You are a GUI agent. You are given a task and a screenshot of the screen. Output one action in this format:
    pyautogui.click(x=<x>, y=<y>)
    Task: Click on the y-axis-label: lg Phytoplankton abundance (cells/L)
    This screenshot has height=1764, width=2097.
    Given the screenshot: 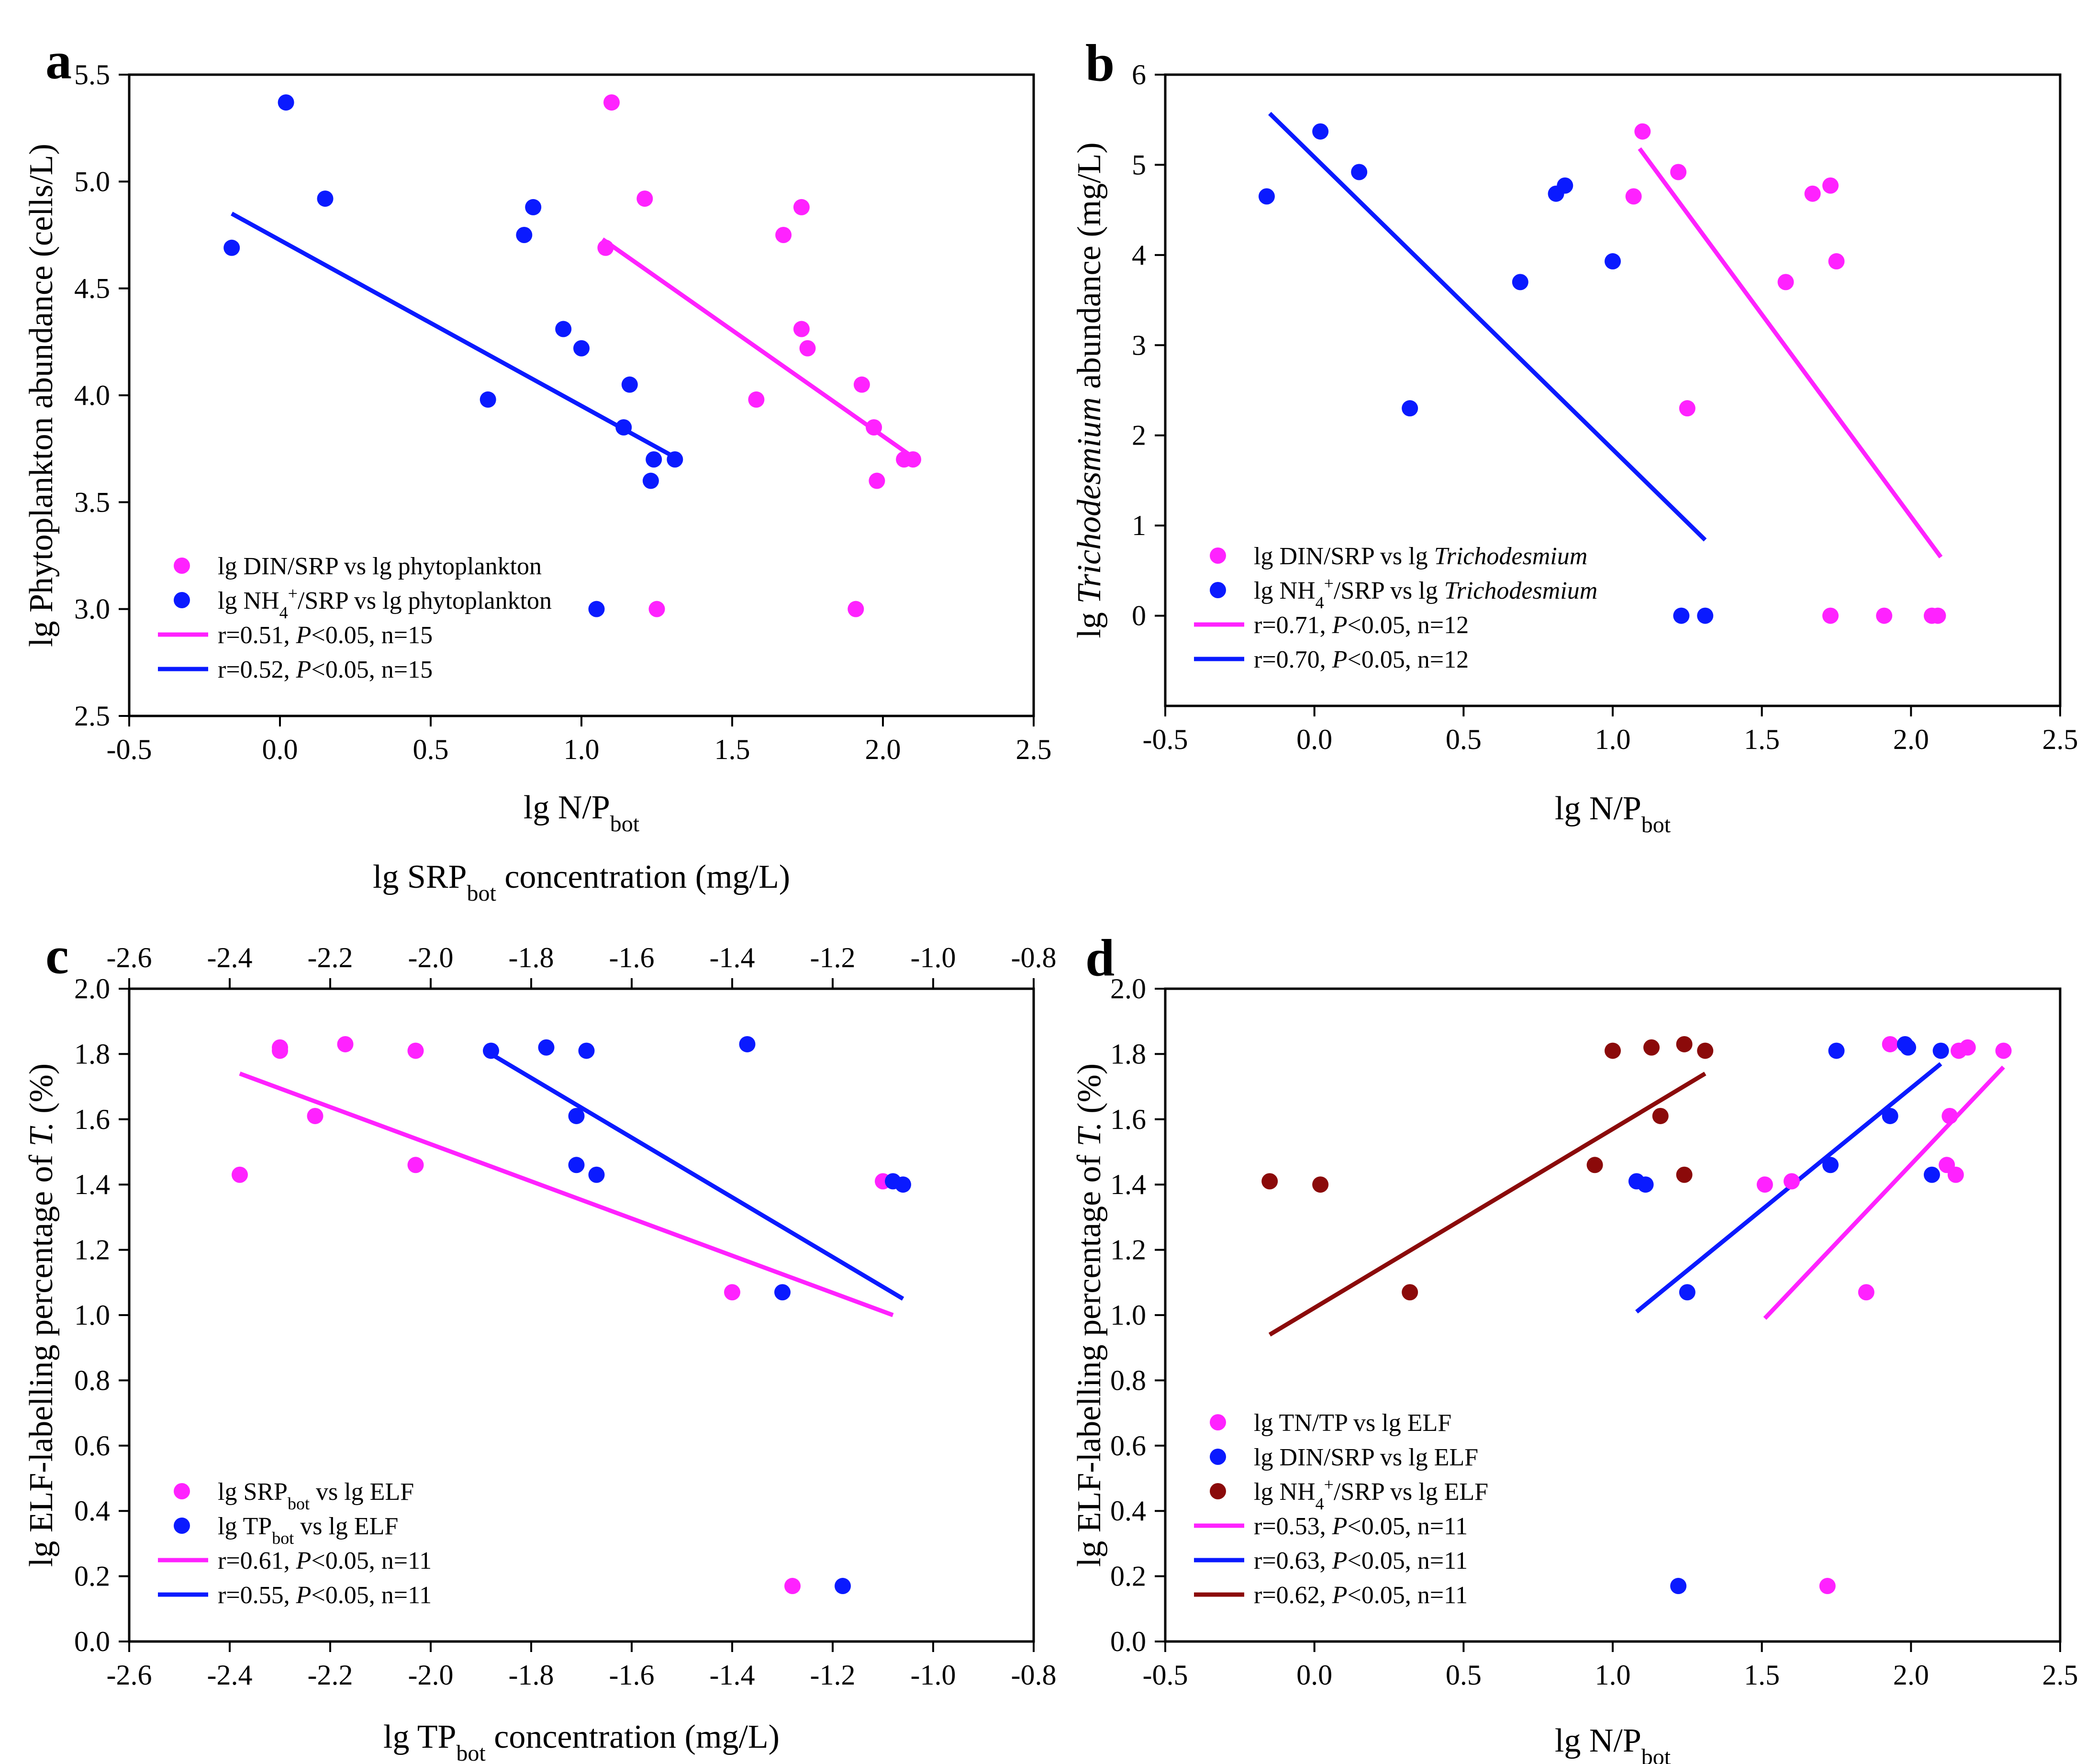 What is the action you would take?
    pyautogui.click(x=41, y=395)
    